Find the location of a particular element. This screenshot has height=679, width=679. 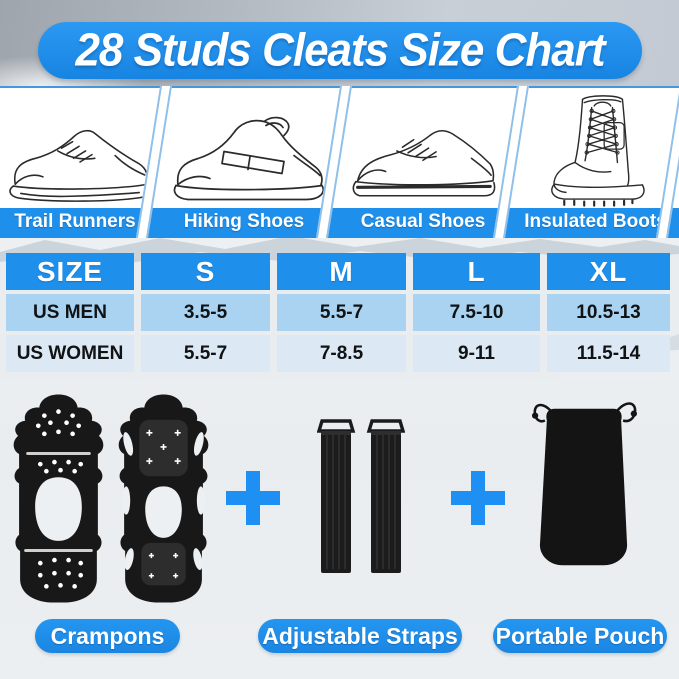

table-cell: 10.5-13 is located at coordinates (608, 312).